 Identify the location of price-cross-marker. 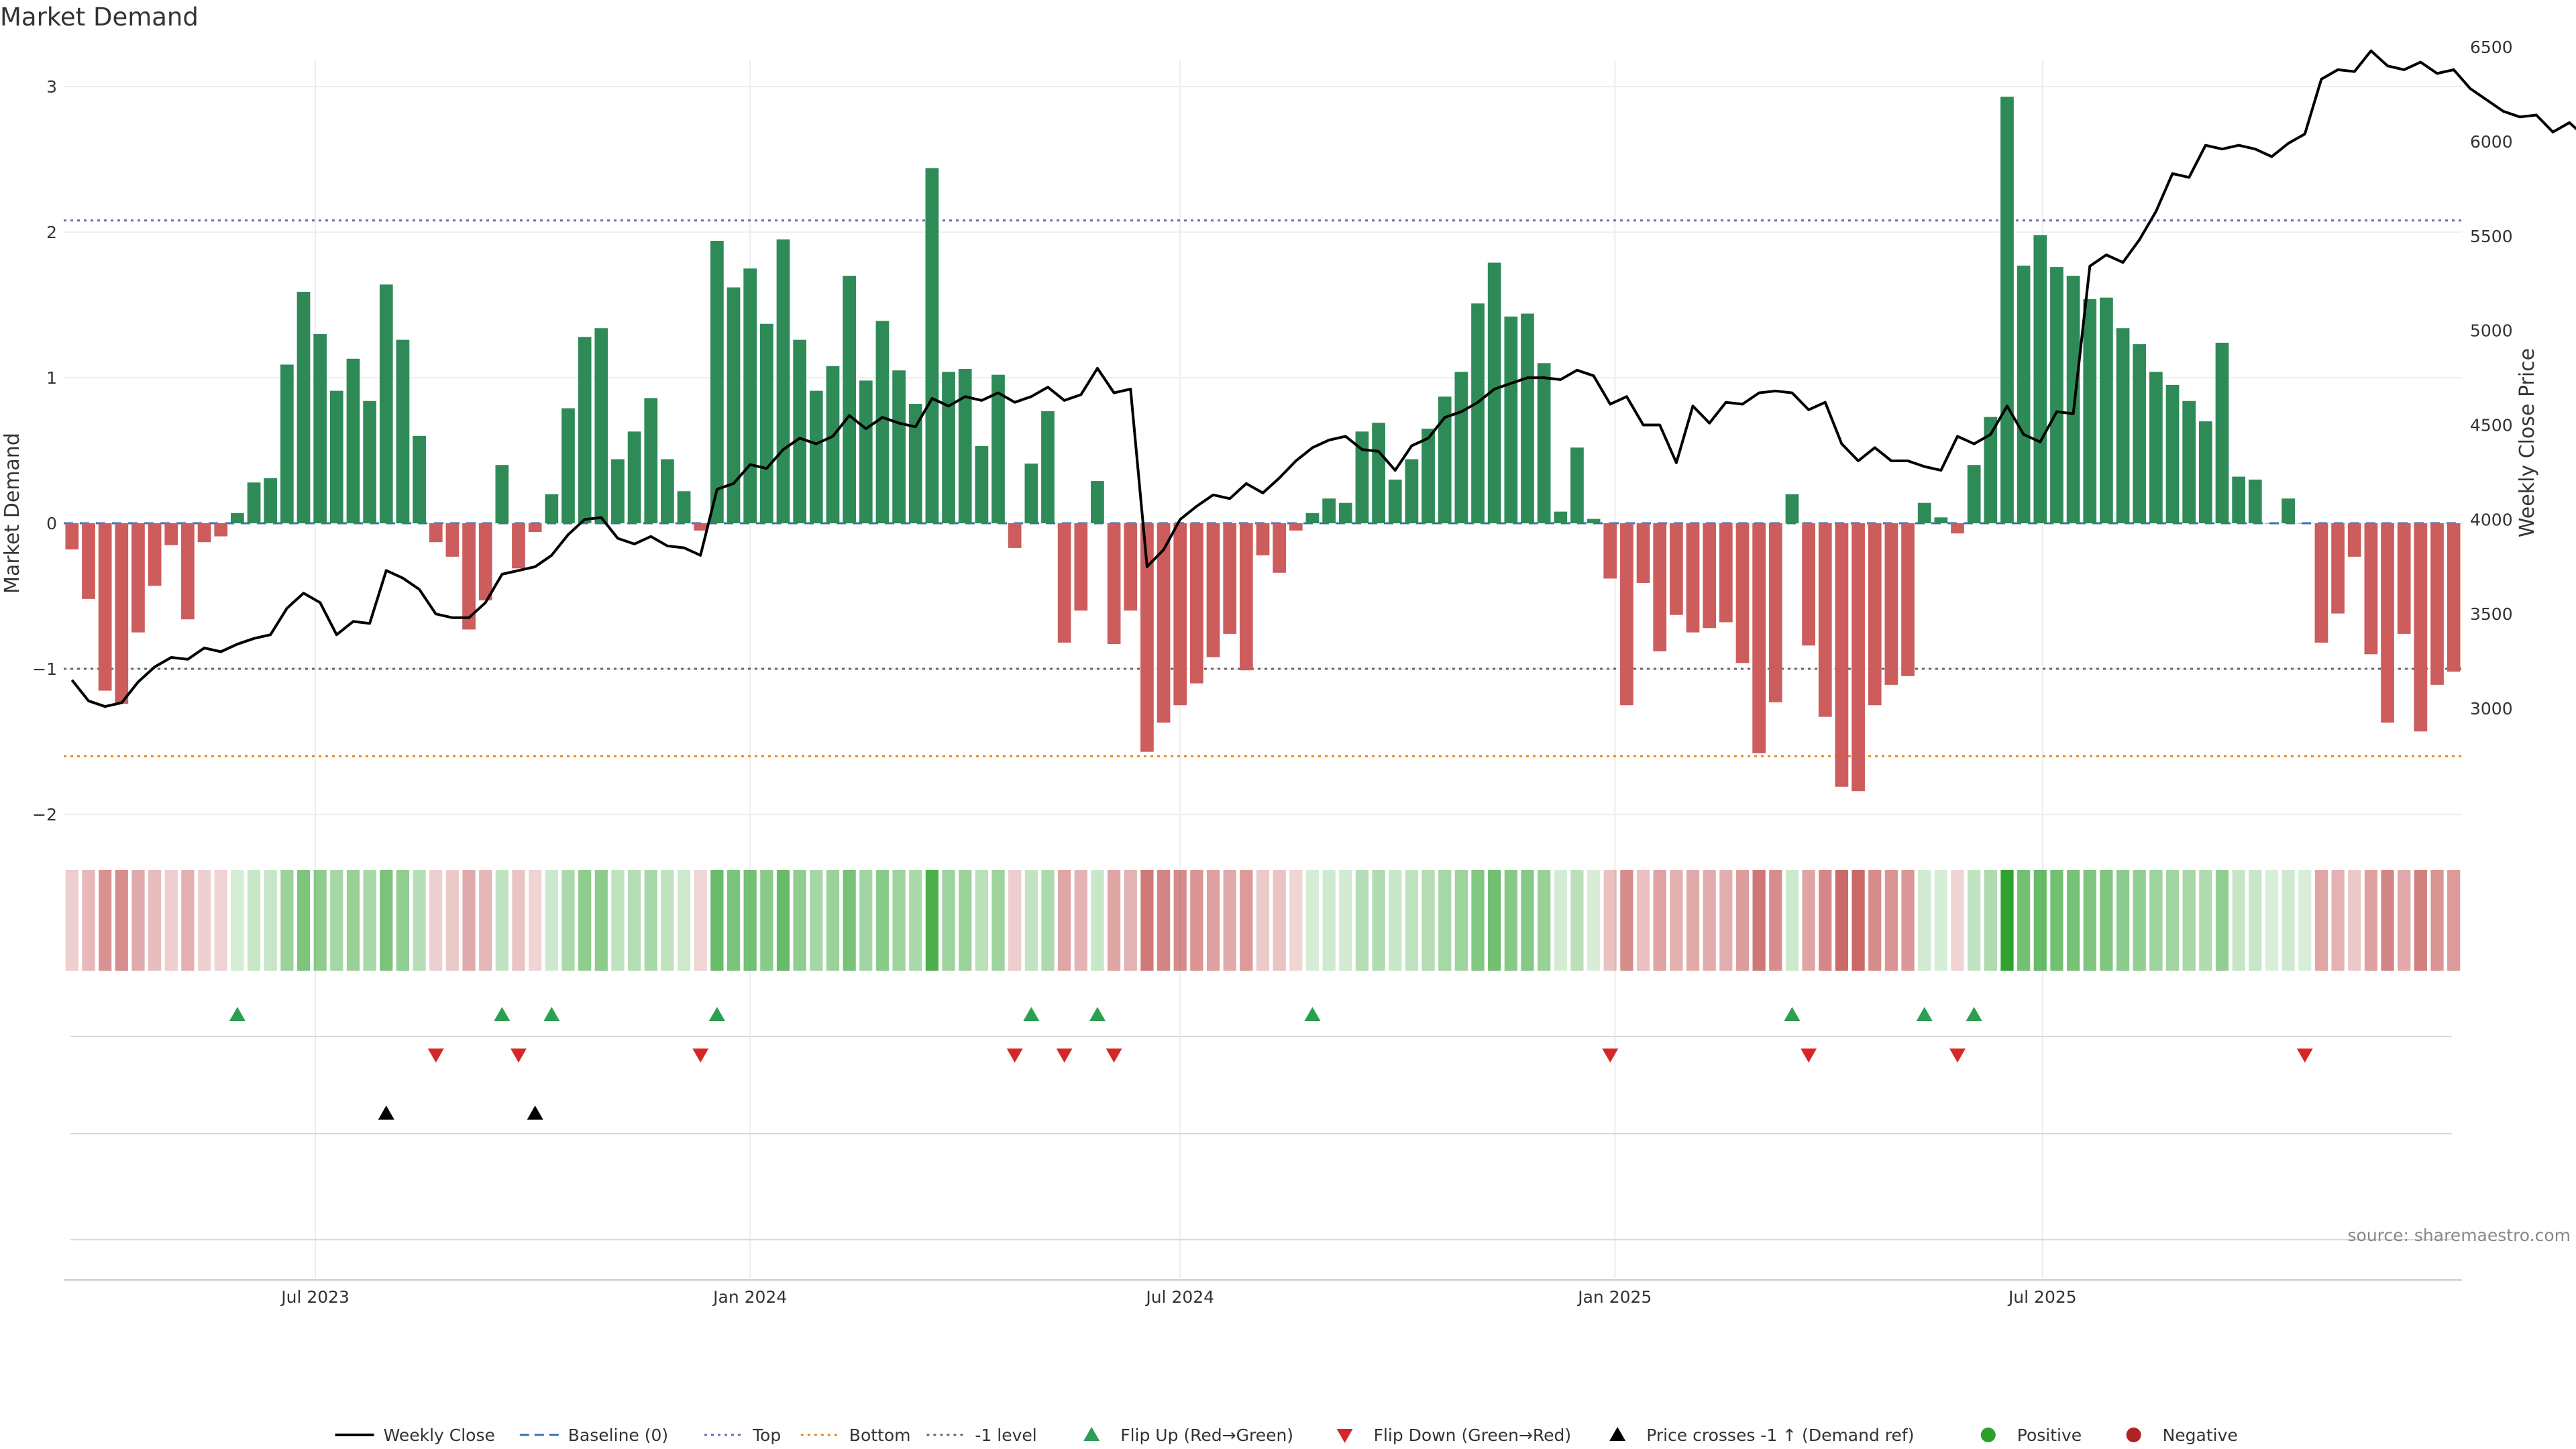
(386, 1113).